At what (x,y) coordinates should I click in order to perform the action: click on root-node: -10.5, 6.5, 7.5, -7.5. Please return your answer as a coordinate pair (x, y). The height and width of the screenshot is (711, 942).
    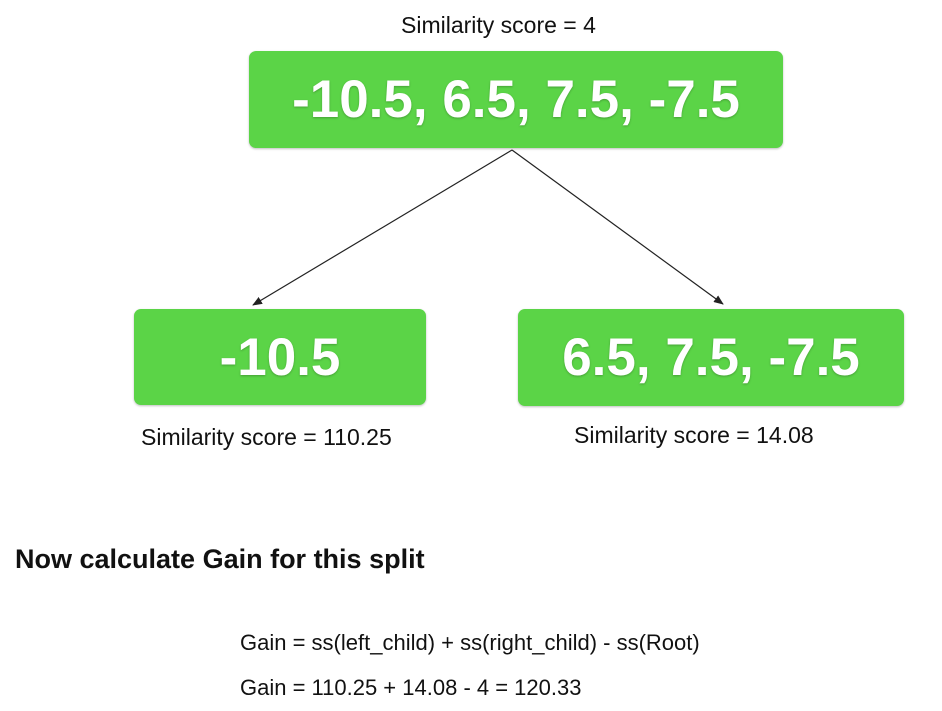
    Looking at the image, I should click on (516, 99).